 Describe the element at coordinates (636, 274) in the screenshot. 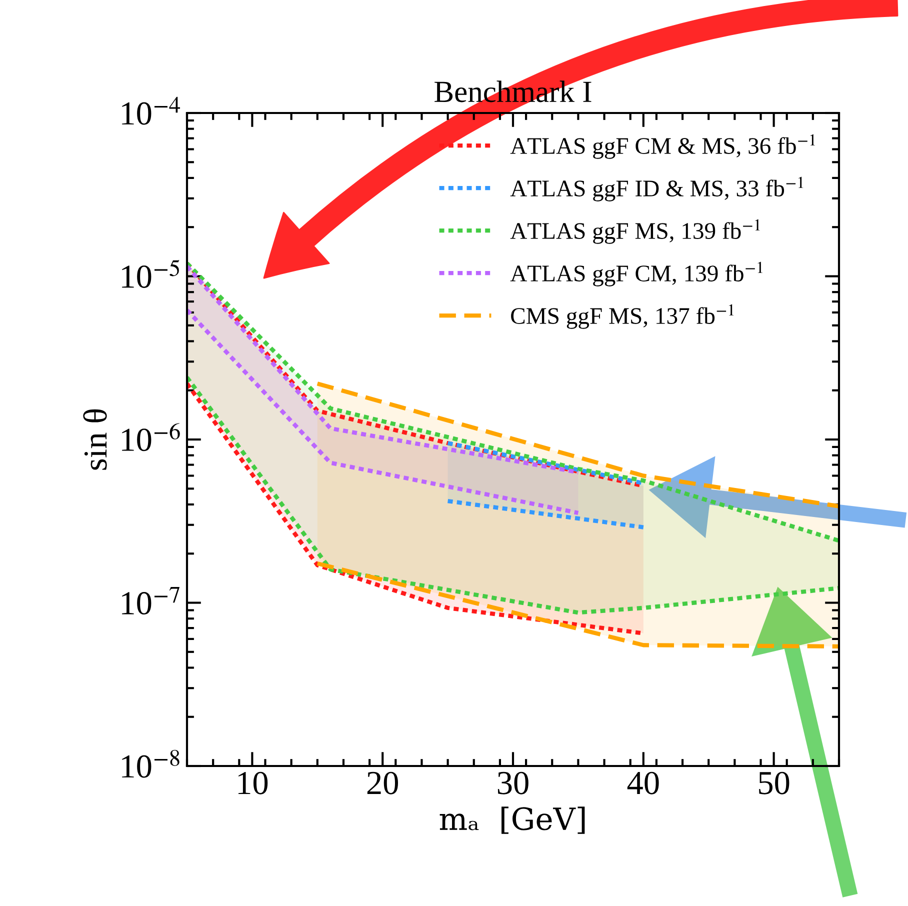

I see `legend-label: ATLAS ggF CM, 139 fb$^{−1}$` at that location.